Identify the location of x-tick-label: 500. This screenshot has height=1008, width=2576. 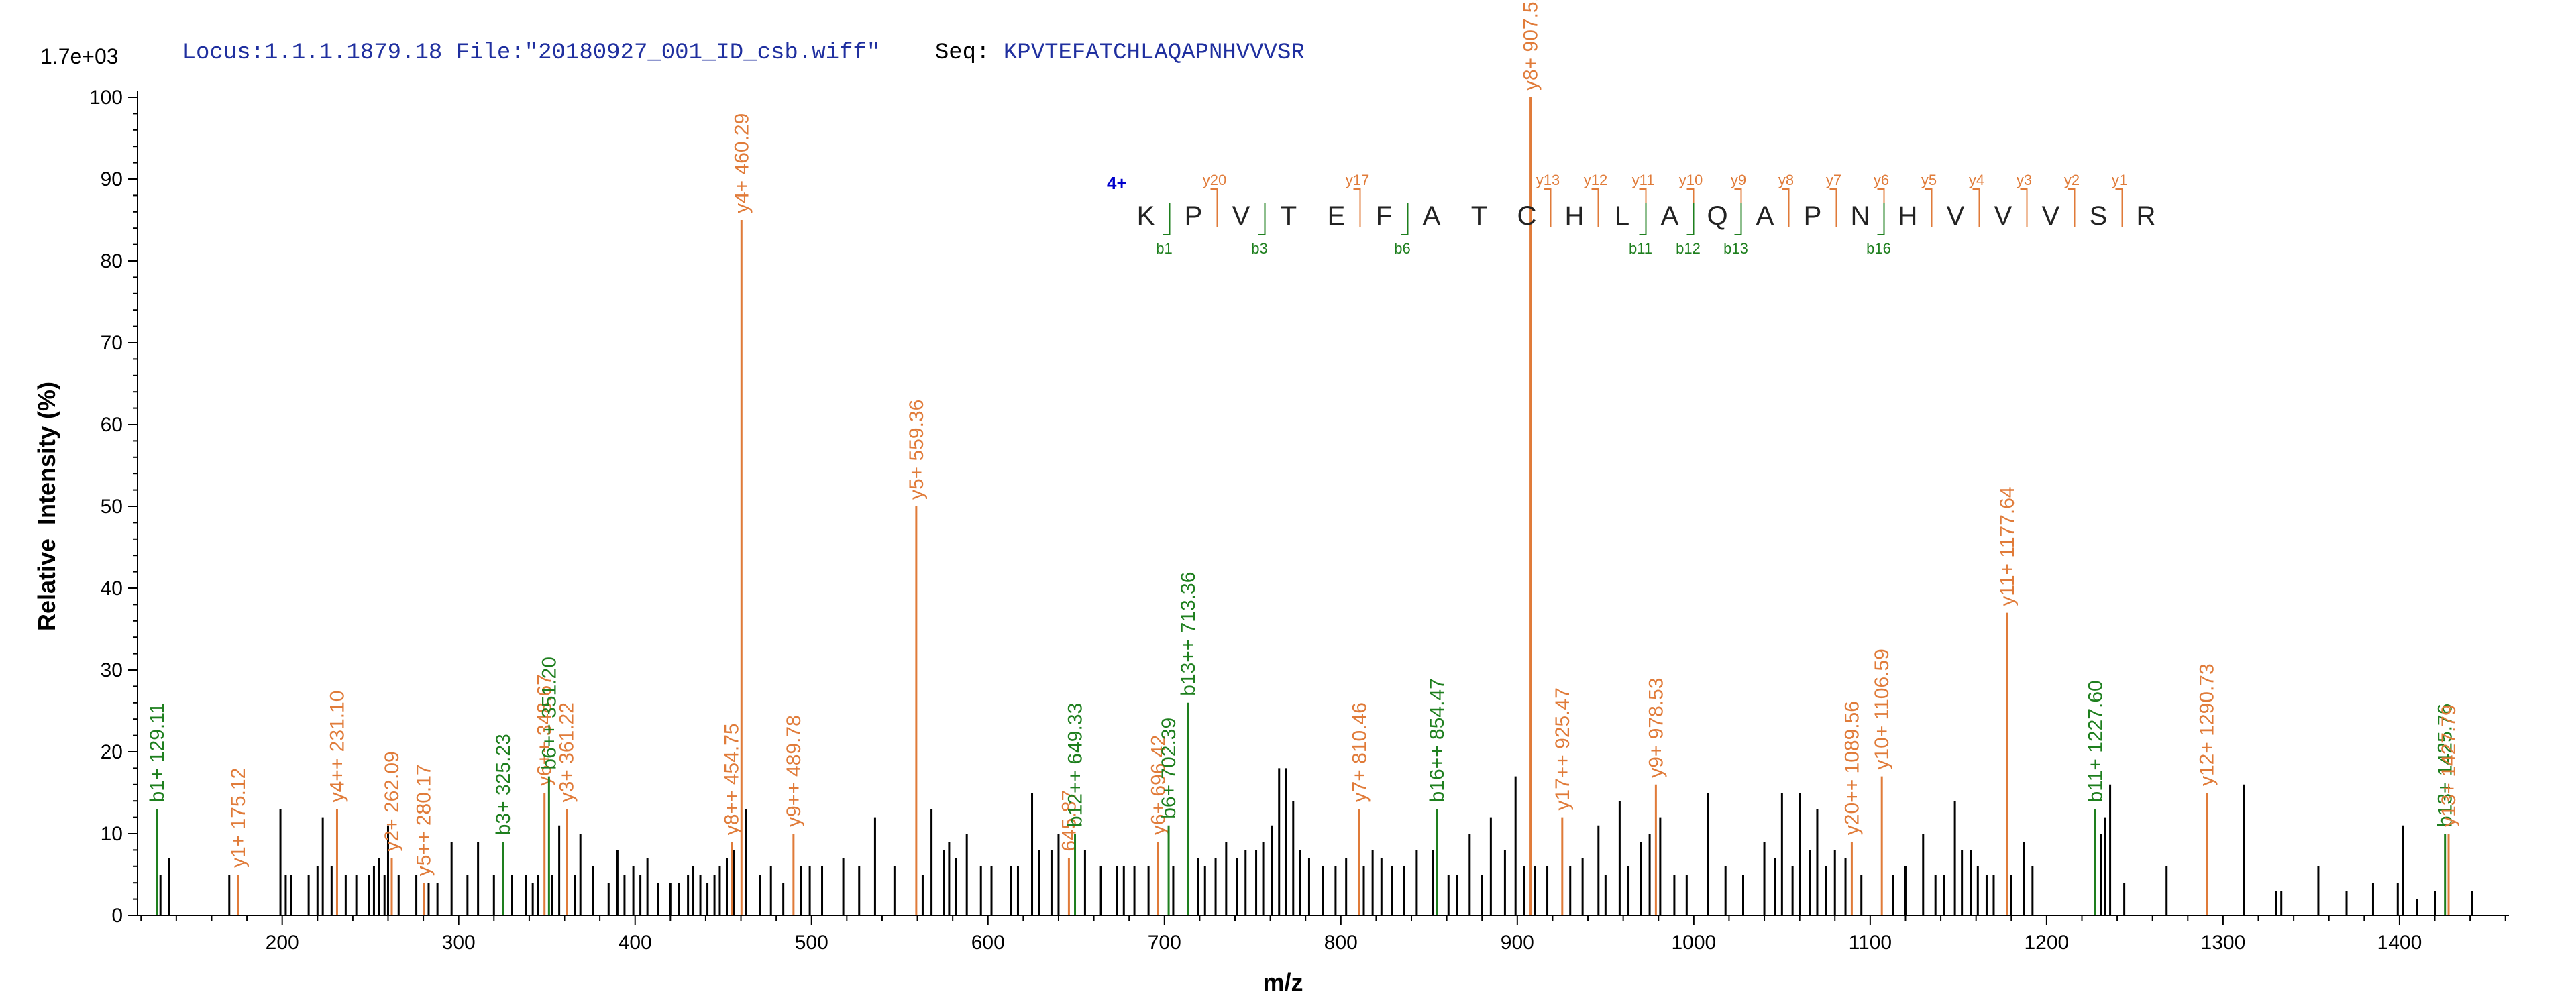
(811, 943).